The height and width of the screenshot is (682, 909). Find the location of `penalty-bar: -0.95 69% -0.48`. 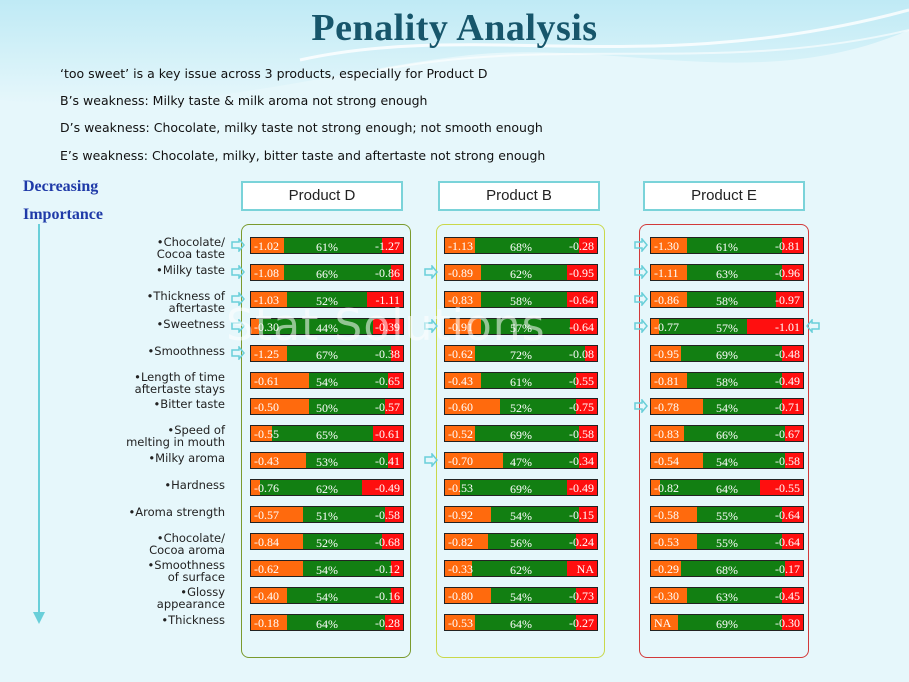

penalty-bar: -0.95 69% -0.48 is located at coordinates (727, 353).